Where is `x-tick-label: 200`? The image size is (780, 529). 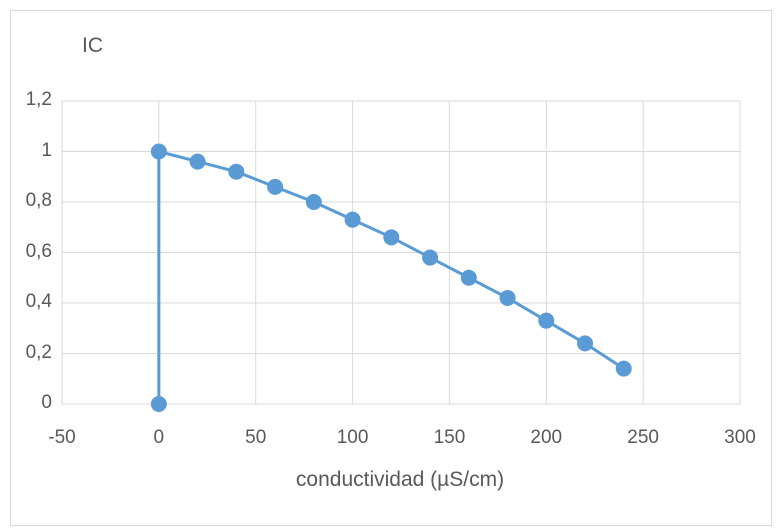 x-tick-label: 200 is located at coordinates (546, 437).